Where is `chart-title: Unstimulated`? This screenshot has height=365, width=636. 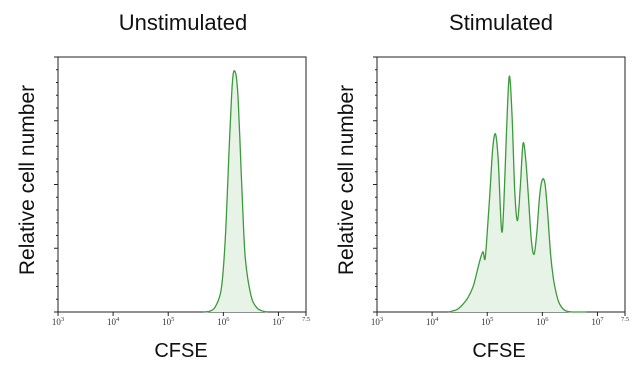
chart-title: Unstimulated is located at coordinates (183, 22).